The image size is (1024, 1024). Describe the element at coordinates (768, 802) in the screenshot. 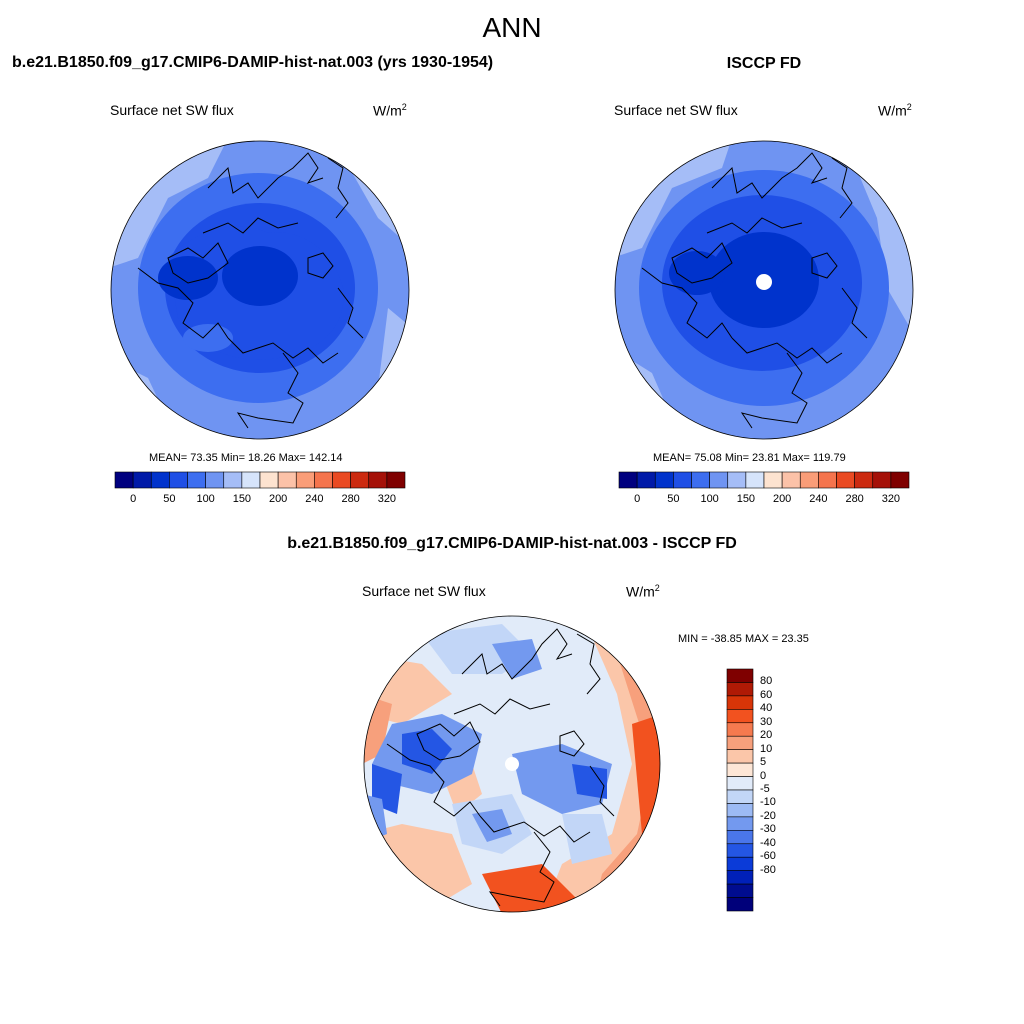

I see `colorbar-tick-label: -10` at that location.